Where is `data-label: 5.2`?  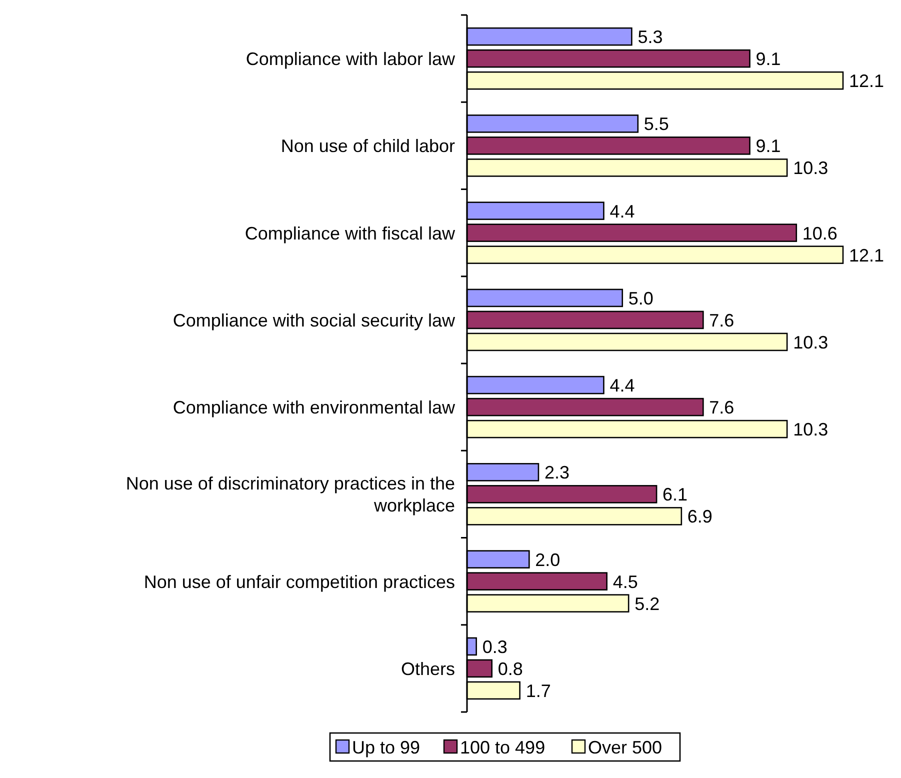 data-label: 5.2 is located at coordinates (647, 604).